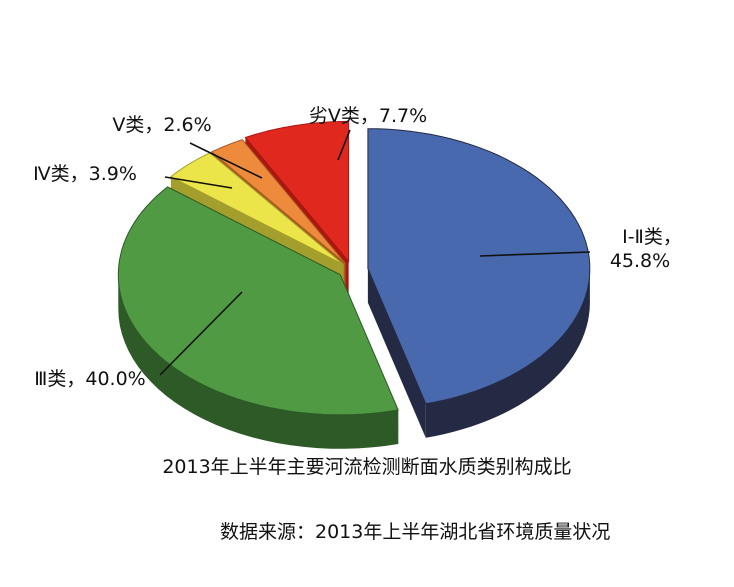  I want to click on chart-title: 2013年上半年主要河流检测断面水质类别构成比, so click(367, 467).